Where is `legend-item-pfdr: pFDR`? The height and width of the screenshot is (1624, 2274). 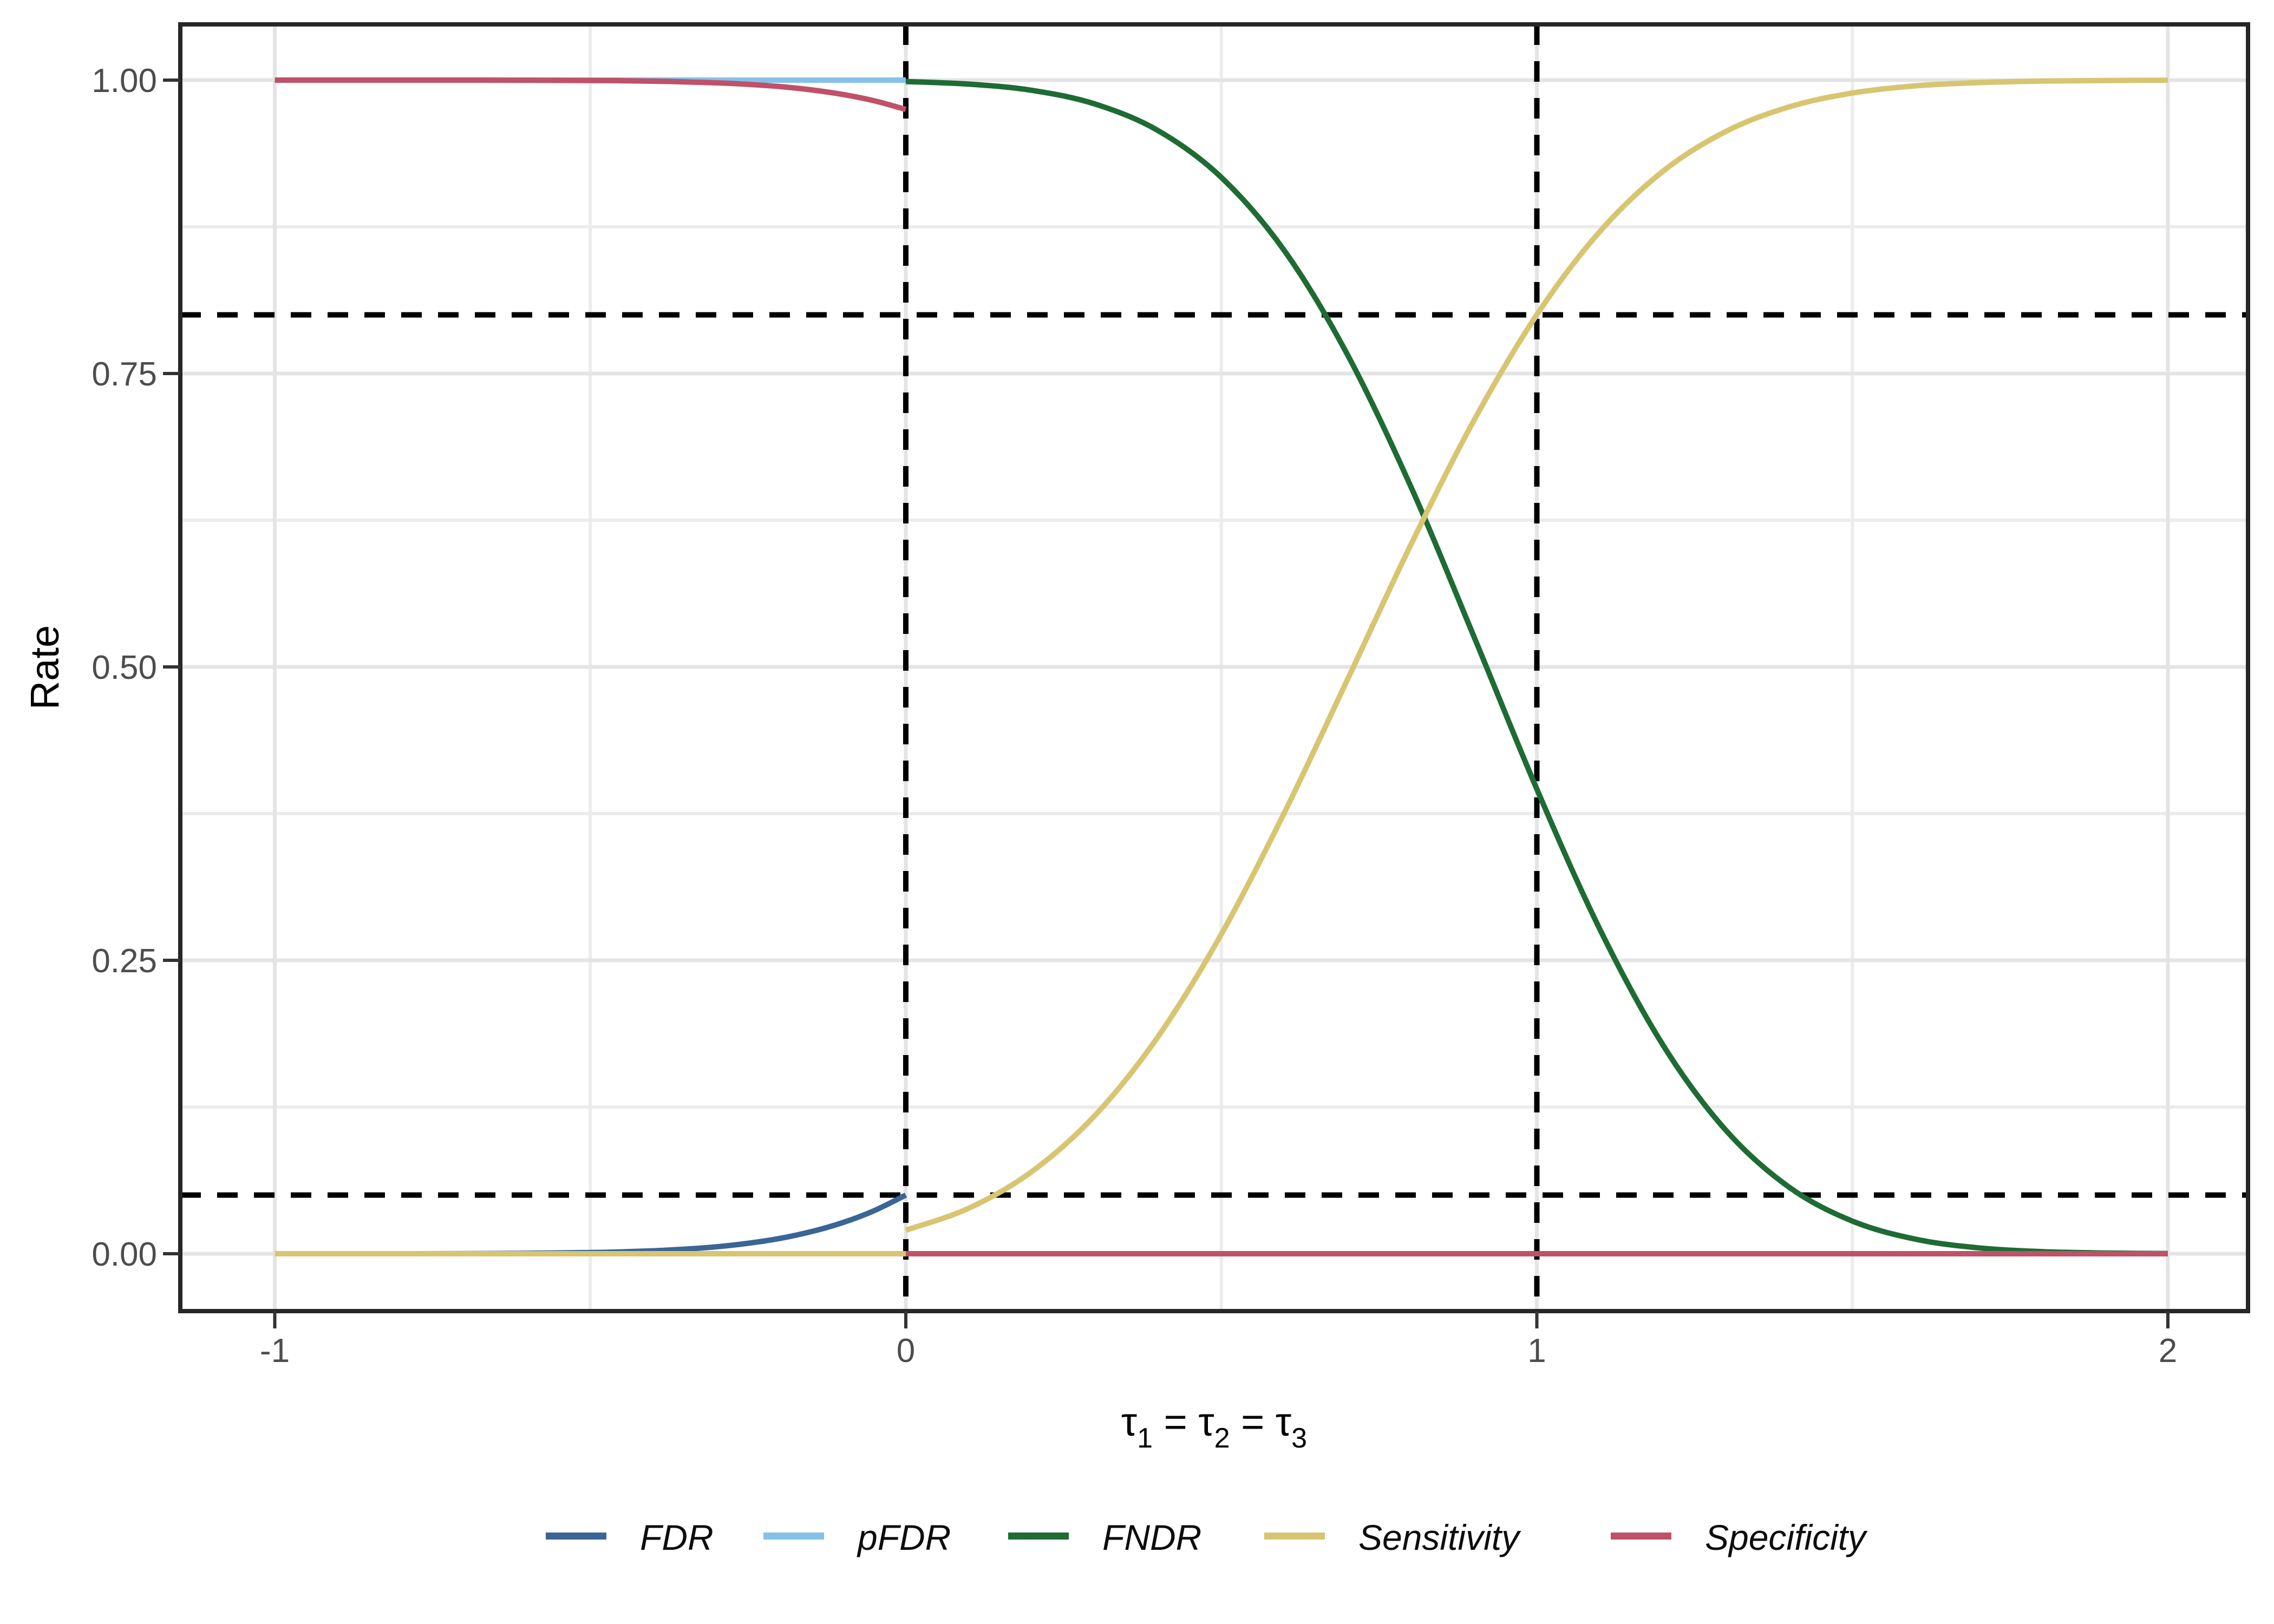
legend-item-pfdr: pFDR is located at coordinates (857, 1537).